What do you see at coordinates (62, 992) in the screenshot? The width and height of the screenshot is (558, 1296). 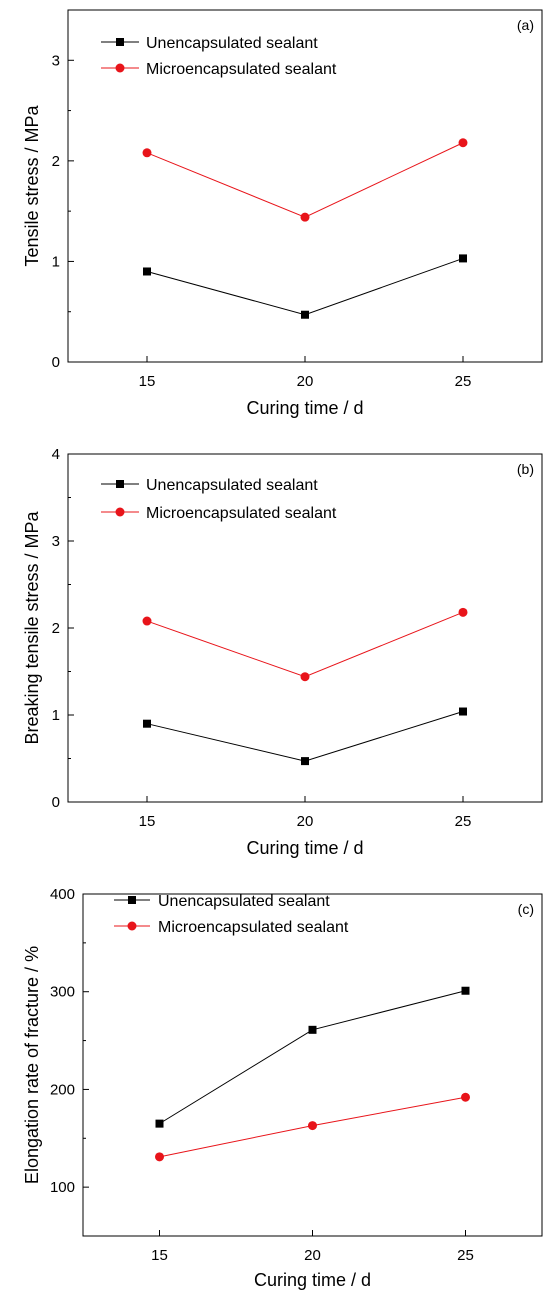 I see `y-tick-label: 300` at bounding box center [62, 992].